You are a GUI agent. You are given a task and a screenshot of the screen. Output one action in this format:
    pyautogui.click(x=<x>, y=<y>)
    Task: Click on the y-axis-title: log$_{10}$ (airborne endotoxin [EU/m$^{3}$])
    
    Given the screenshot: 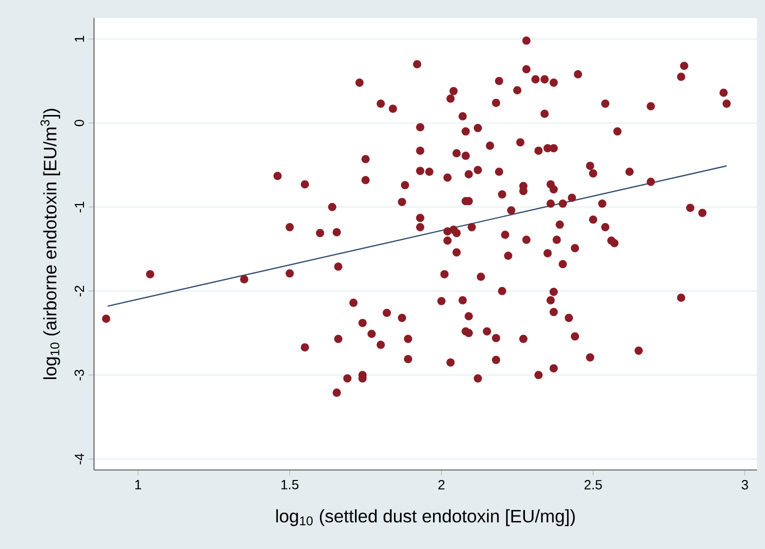 What is the action you would take?
    pyautogui.click(x=50, y=244)
    